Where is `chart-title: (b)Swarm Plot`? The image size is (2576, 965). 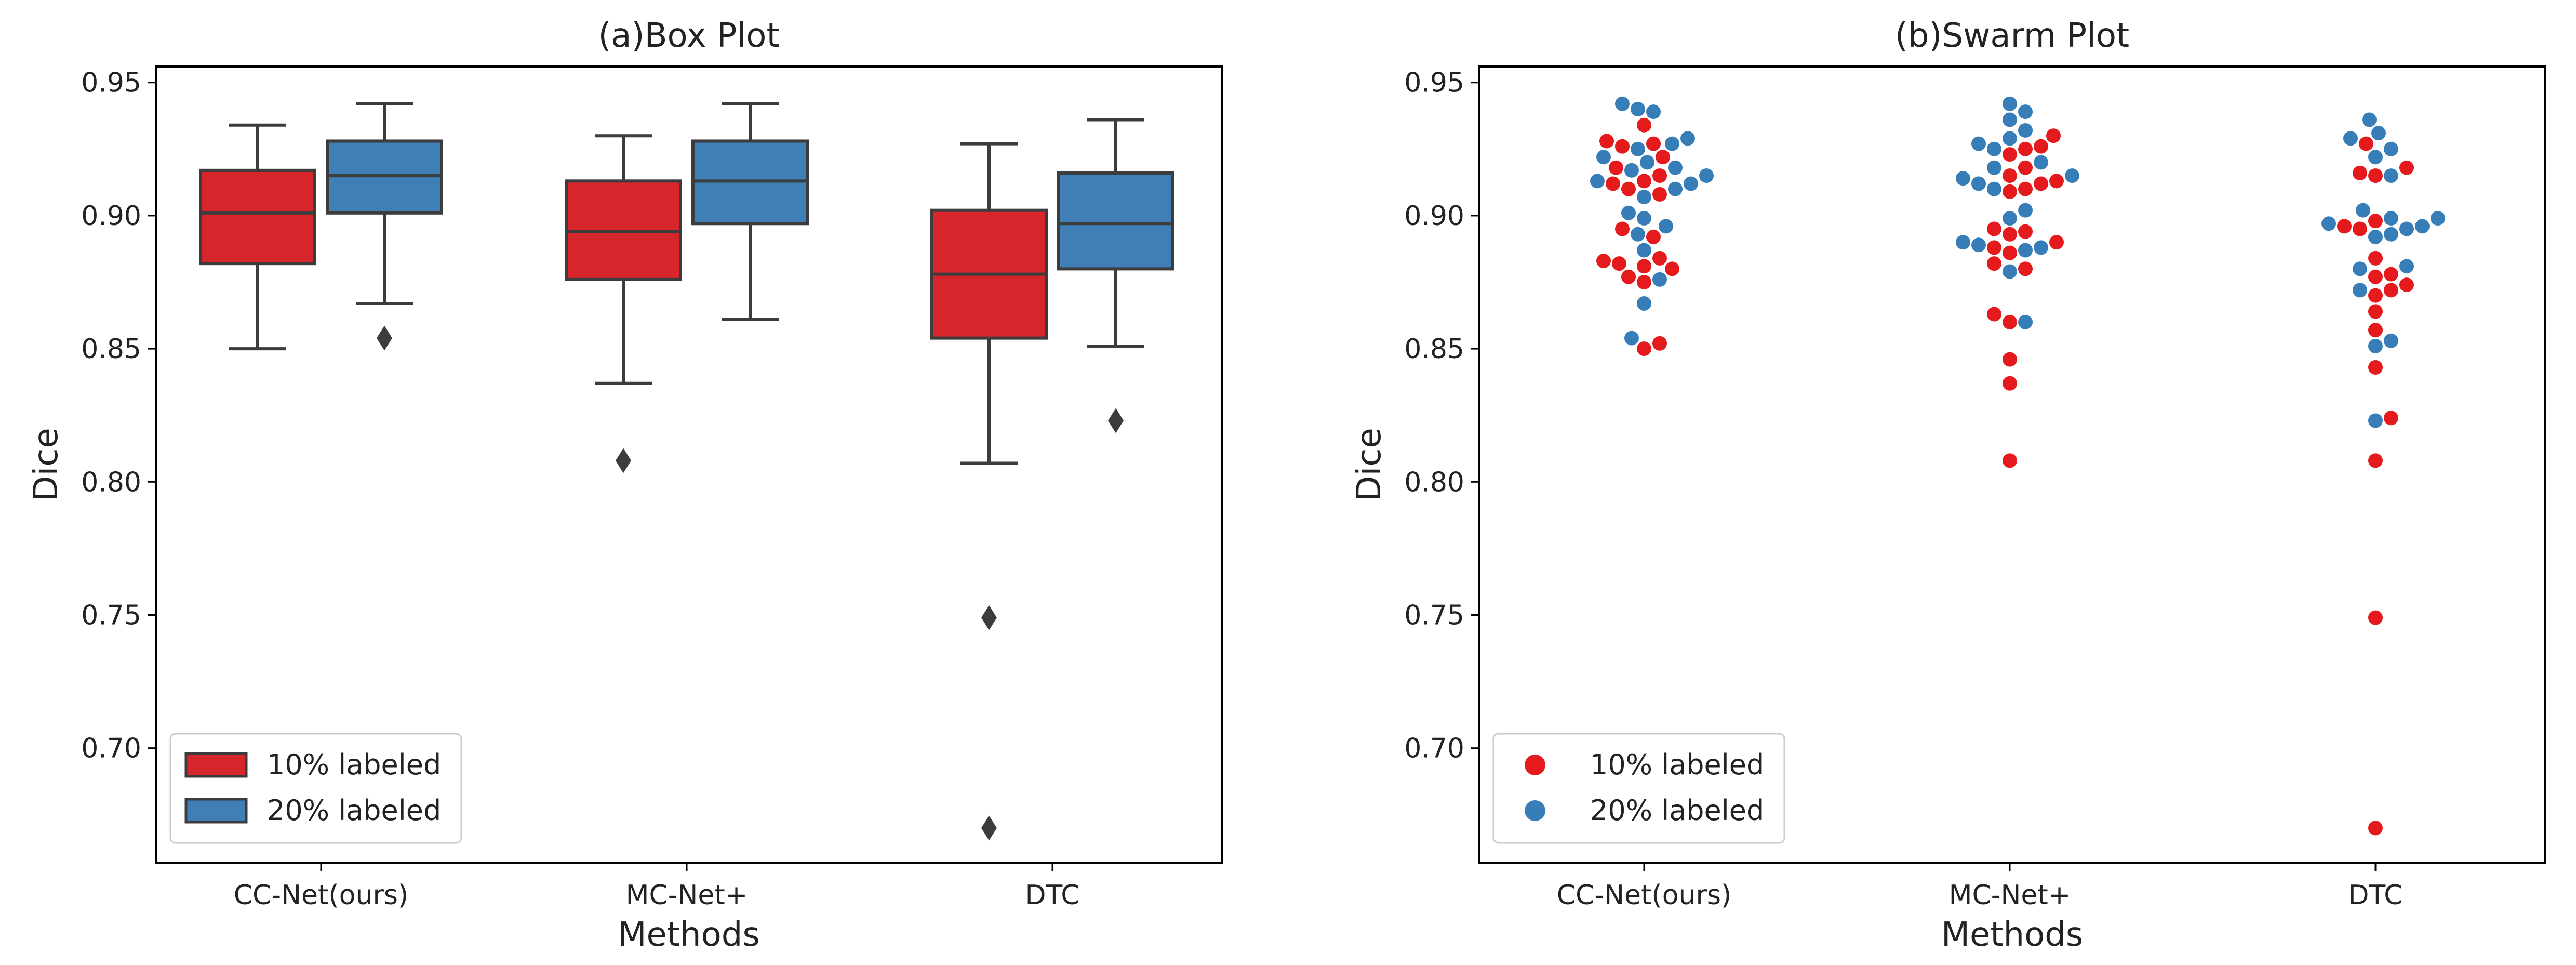 chart-title: (b)Swarm Plot is located at coordinates (2012, 36).